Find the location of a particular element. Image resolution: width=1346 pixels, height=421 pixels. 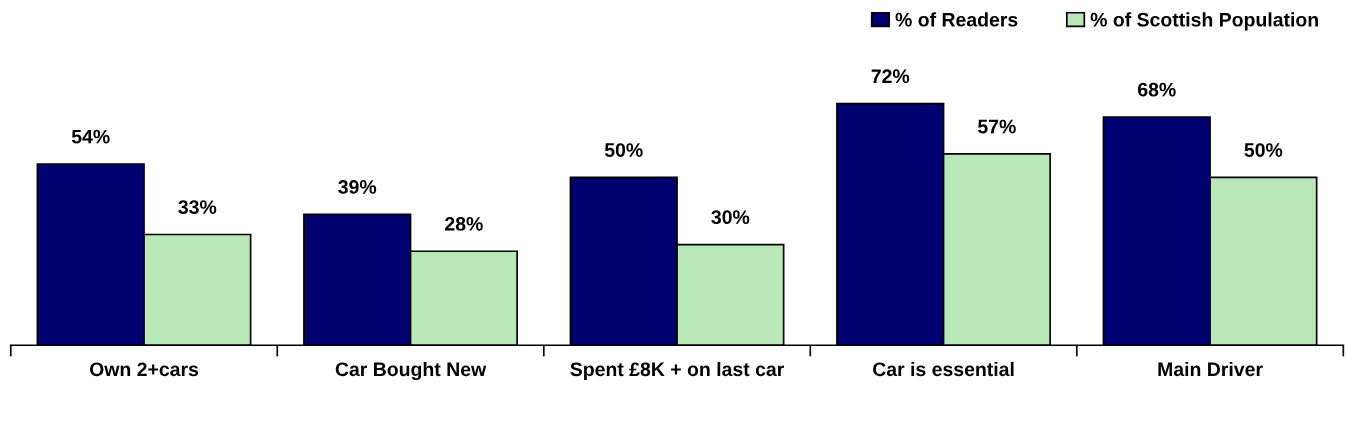

data-label: 33% is located at coordinates (197, 207).